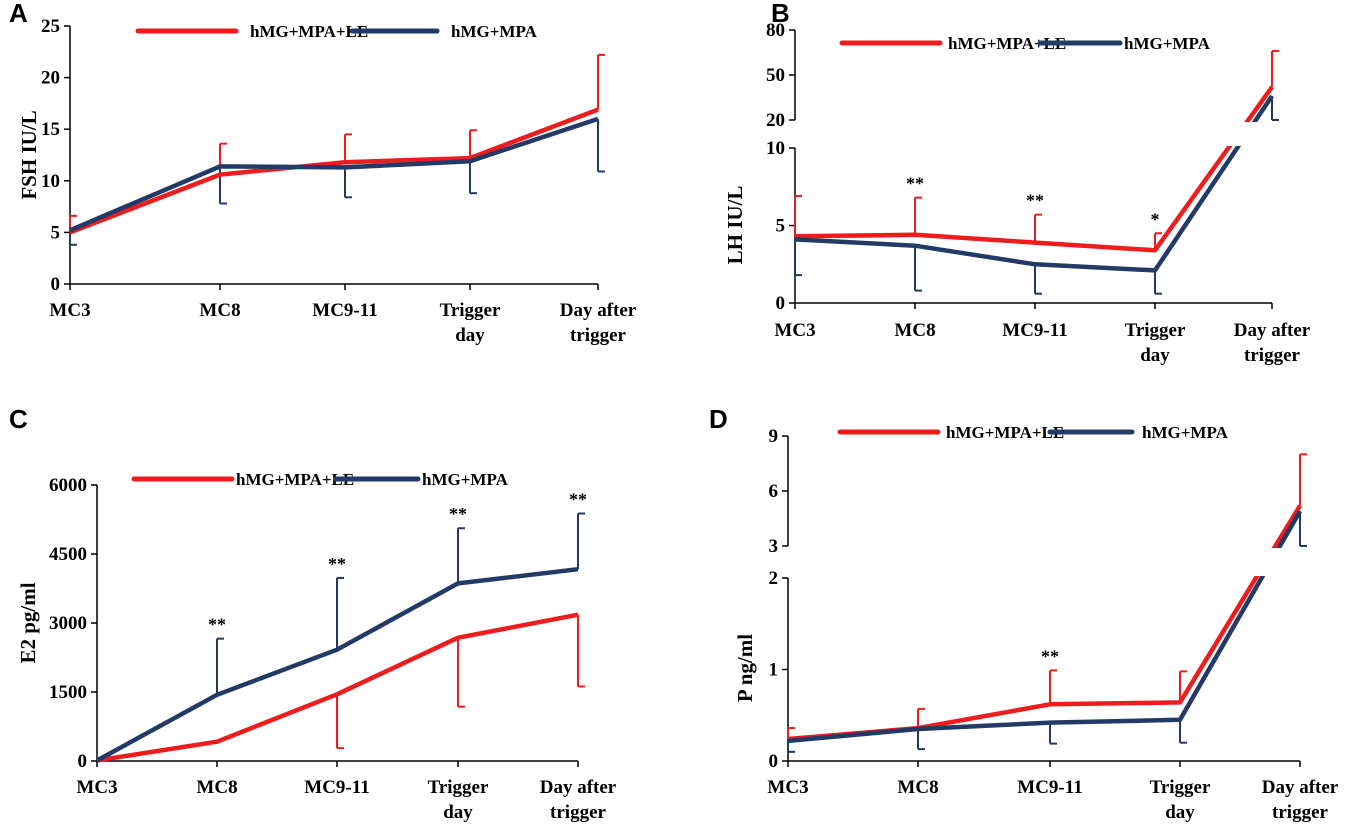 The height and width of the screenshot is (827, 1358). I want to click on y-tick-label: 3, so click(774, 546).